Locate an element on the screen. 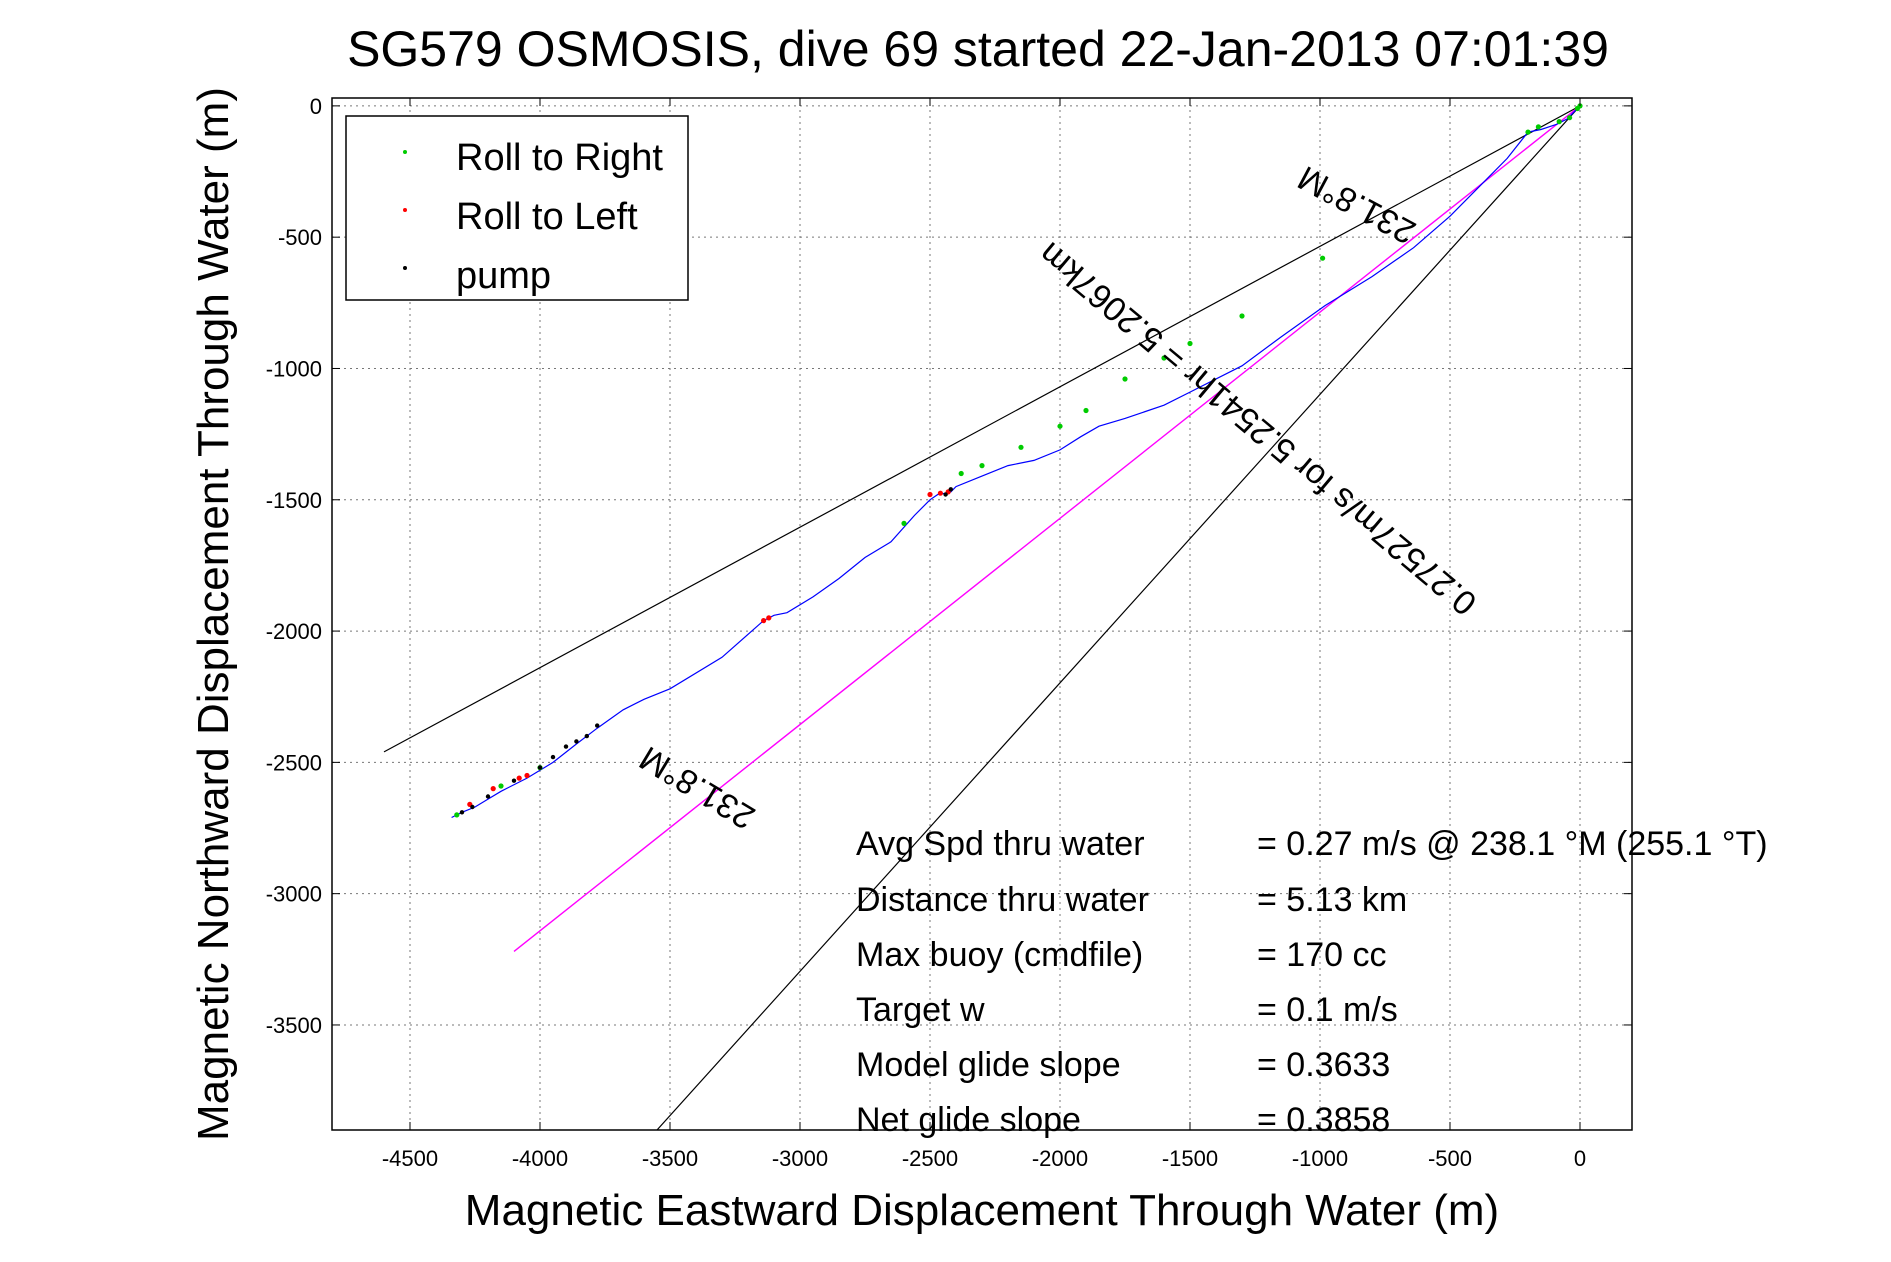 The image size is (1891, 1262). stat-label-model-glide: Model glide slope is located at coordinates (988, 1065).